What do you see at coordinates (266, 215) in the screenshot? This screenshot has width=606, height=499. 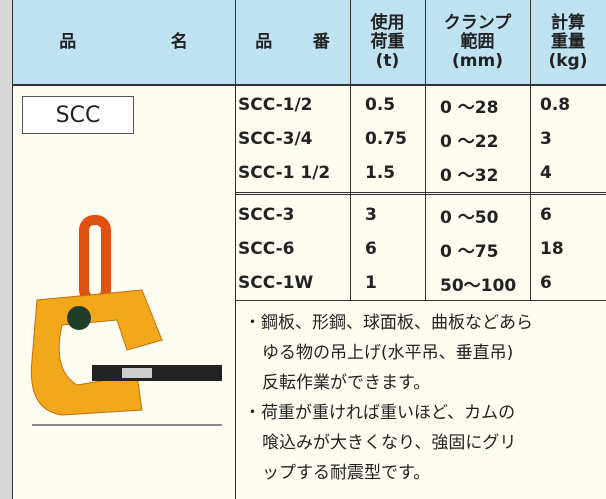 I see `part-number: SCC-3` at bounding box center [266, 215].